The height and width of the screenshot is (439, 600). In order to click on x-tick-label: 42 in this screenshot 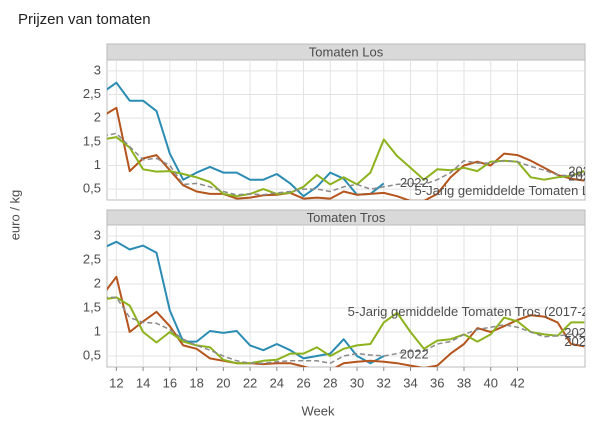, I will do `click(517, 382)`.